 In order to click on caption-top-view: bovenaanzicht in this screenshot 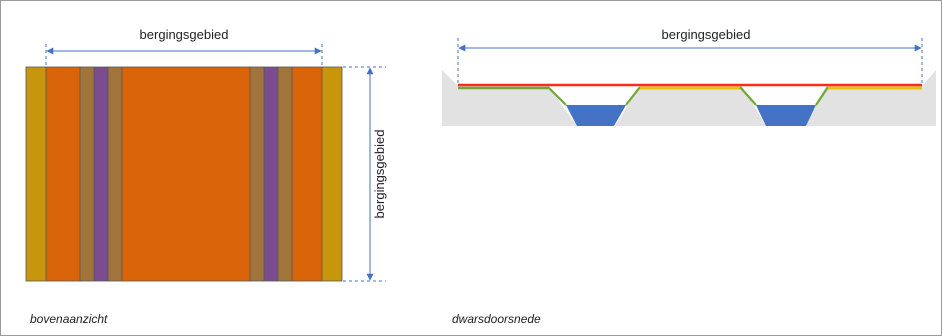, I will do `click(69, 319)`.